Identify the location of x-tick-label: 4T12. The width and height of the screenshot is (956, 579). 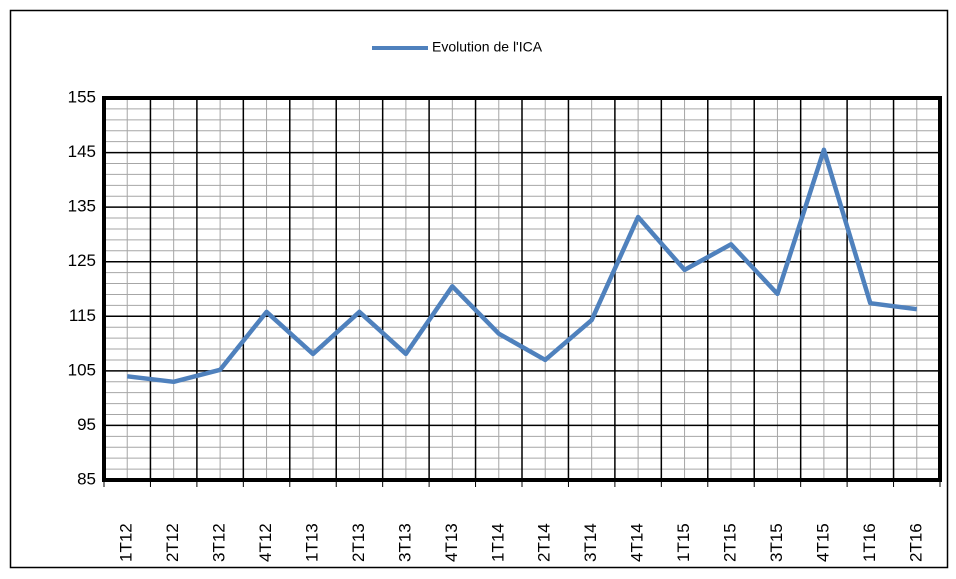
(265, 542).